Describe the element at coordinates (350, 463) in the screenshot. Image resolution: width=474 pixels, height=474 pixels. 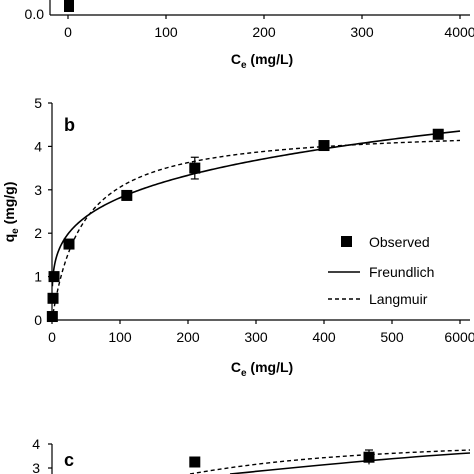
I see `panel-c-freundlich-curve` at that location.